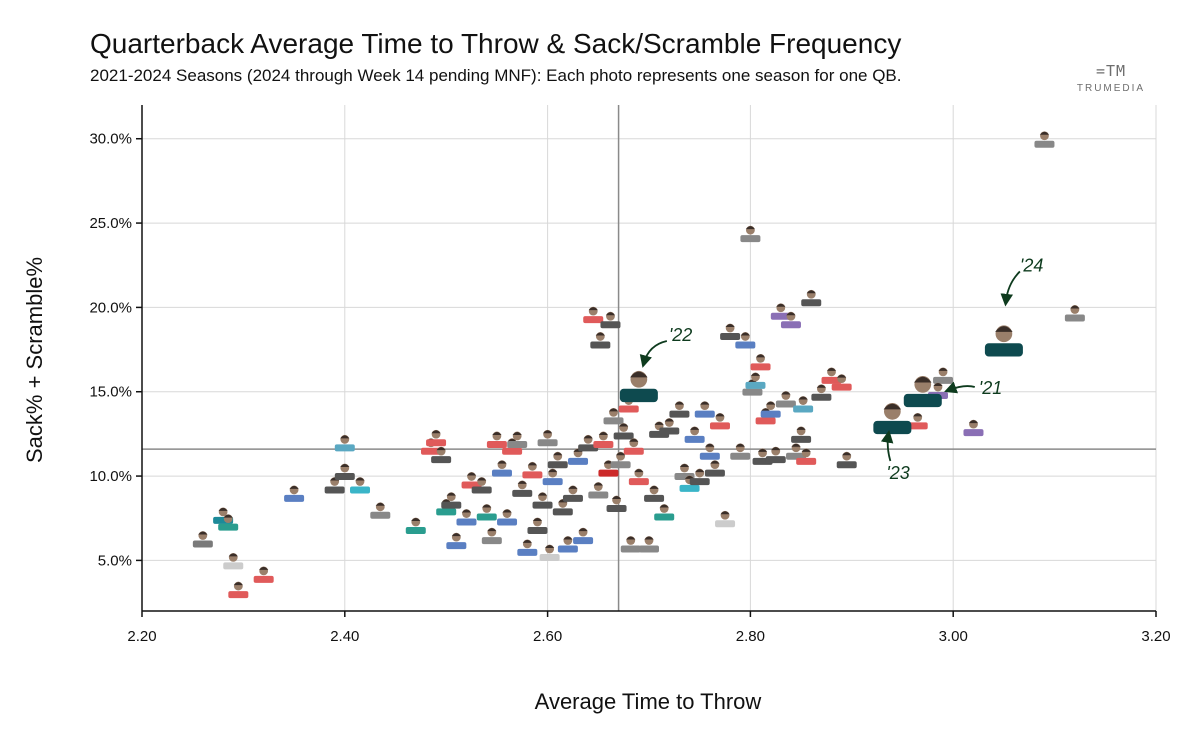 The width and height of the screenshot is (1200, 734). I want to click on note-22-label: '22, so click(680, 335).